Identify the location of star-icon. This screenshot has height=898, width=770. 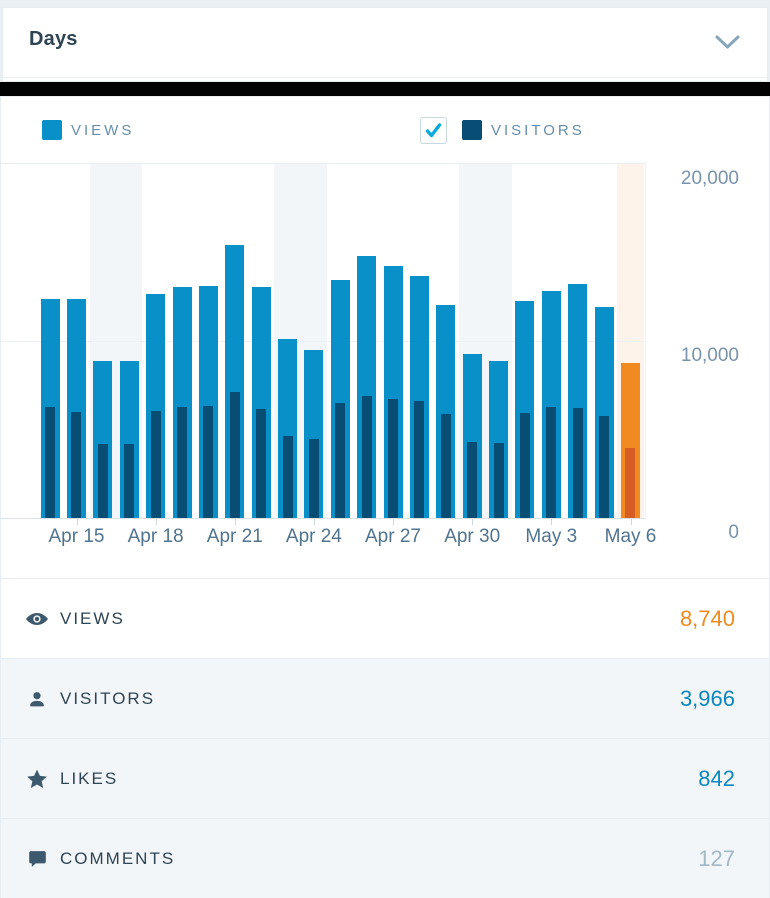
(37, 779).